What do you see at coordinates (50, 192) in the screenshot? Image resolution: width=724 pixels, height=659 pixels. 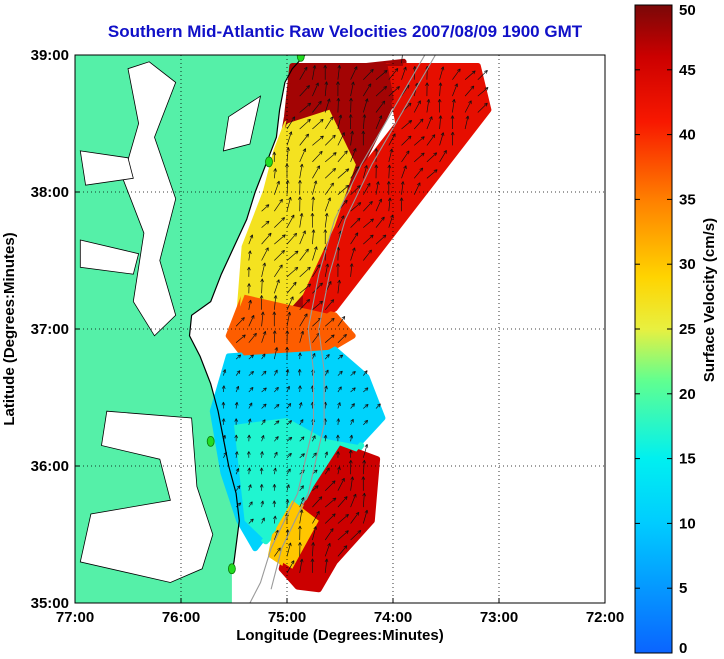 I see `y-tick-label: 38:00` at bounding box center [50, 192].